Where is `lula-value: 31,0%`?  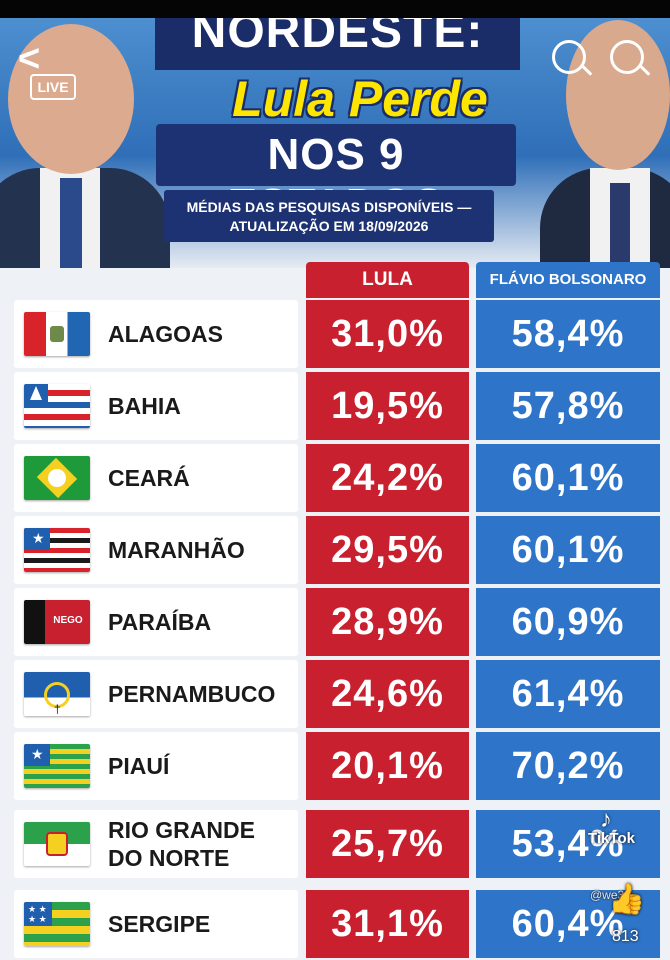
lula-value: 31,0% is located at coordinates (387, 334).